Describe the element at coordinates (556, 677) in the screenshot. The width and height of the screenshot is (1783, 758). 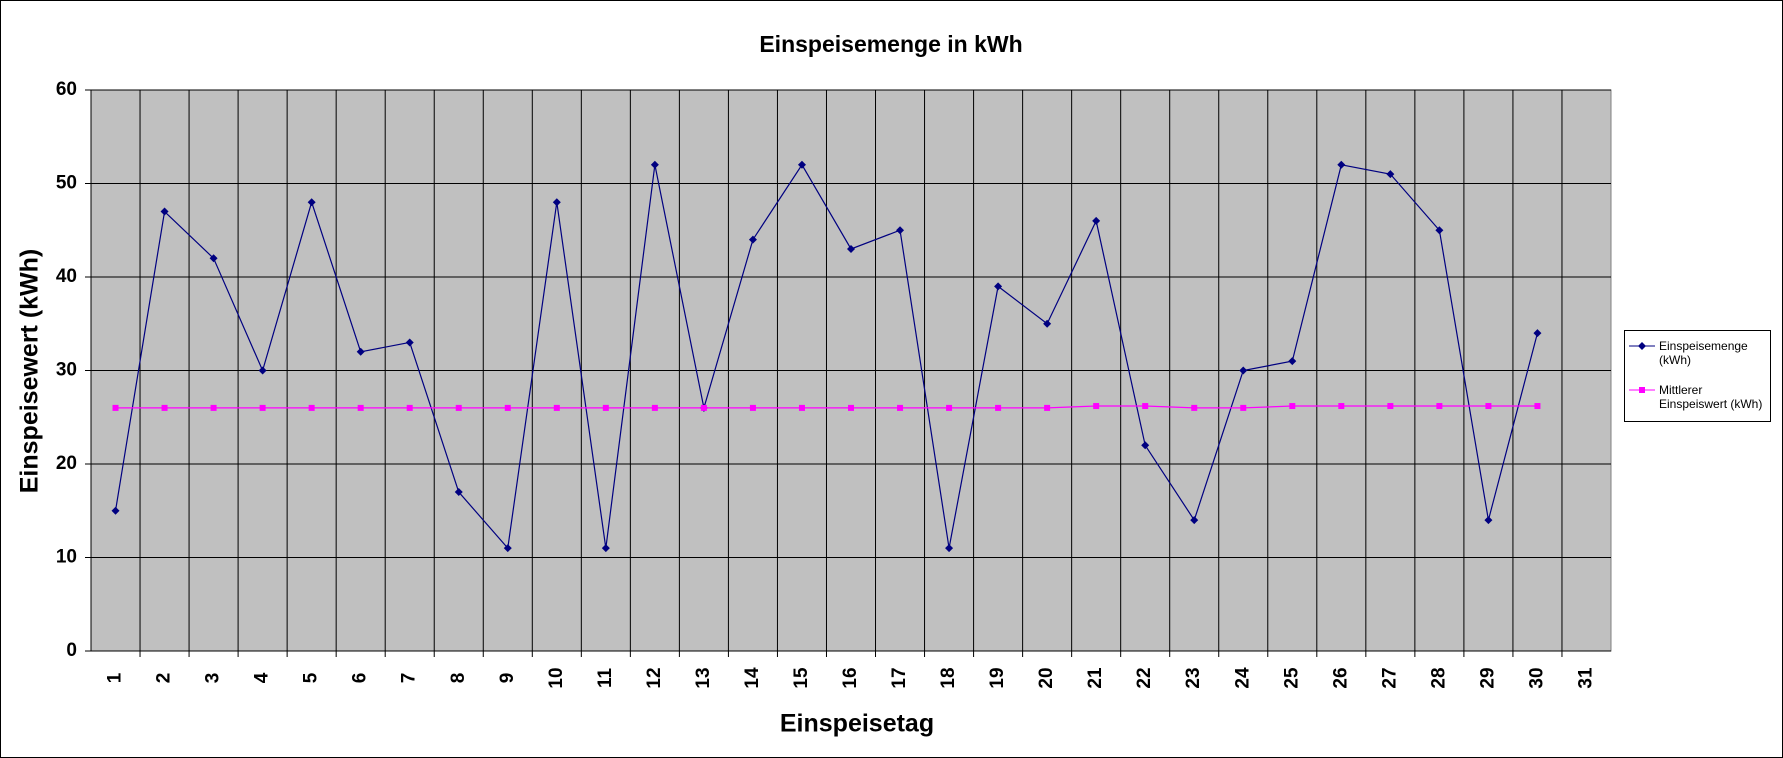
I see `x-tick-label: 10` at that location.